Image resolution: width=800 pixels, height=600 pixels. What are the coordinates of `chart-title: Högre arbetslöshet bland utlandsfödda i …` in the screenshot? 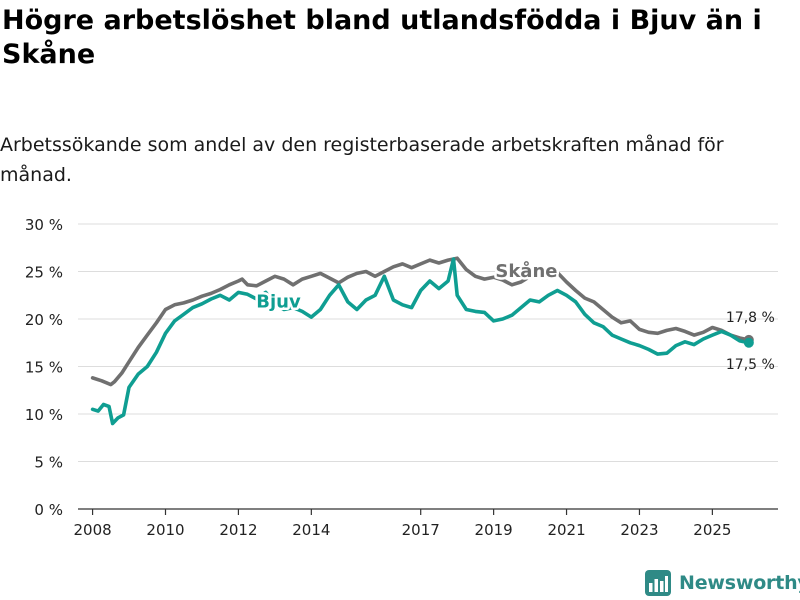 It's located at (382, 37).